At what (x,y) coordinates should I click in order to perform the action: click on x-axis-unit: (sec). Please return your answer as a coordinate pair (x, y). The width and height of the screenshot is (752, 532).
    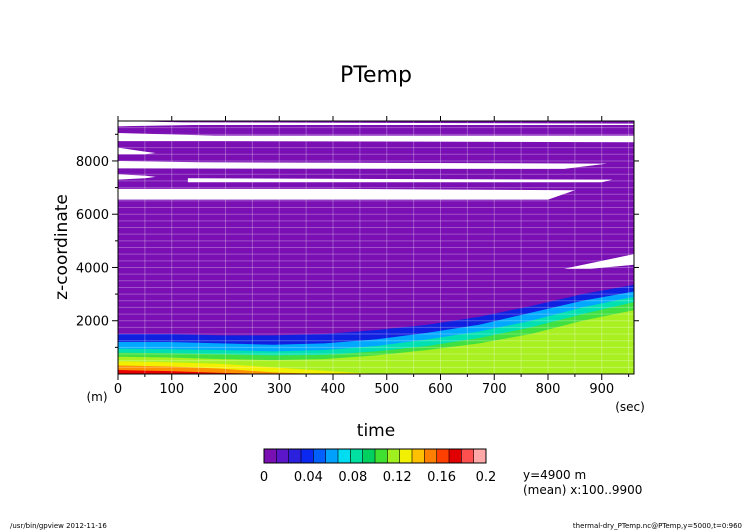
    Looking at the image, I should click on (630, 407).